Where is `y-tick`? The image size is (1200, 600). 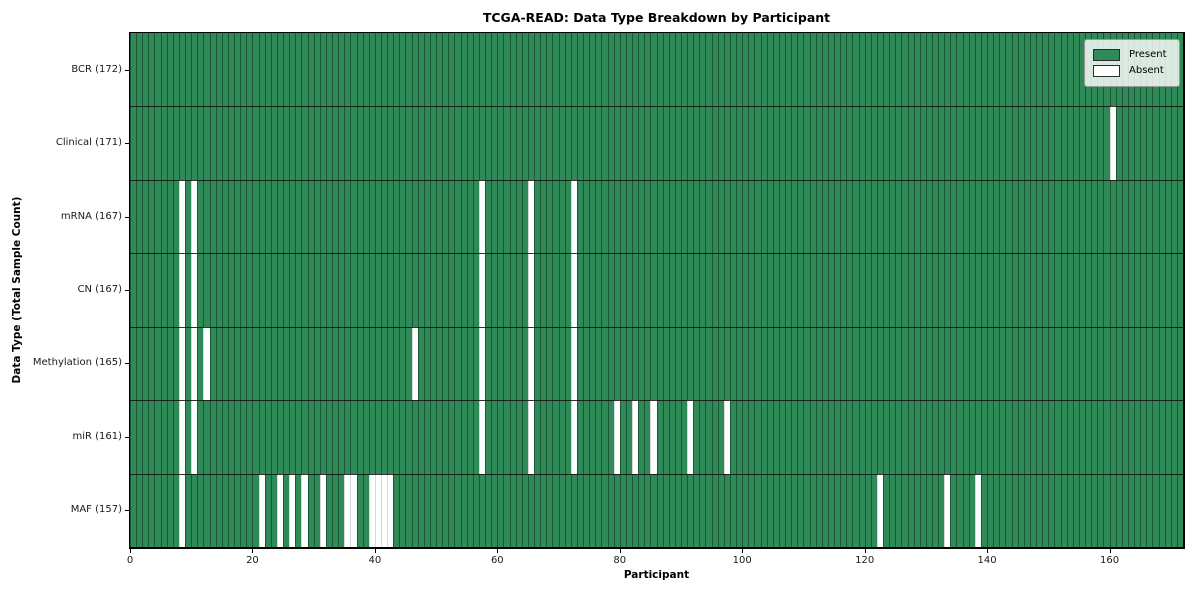
y-tick is located at coordinates (127, 144).